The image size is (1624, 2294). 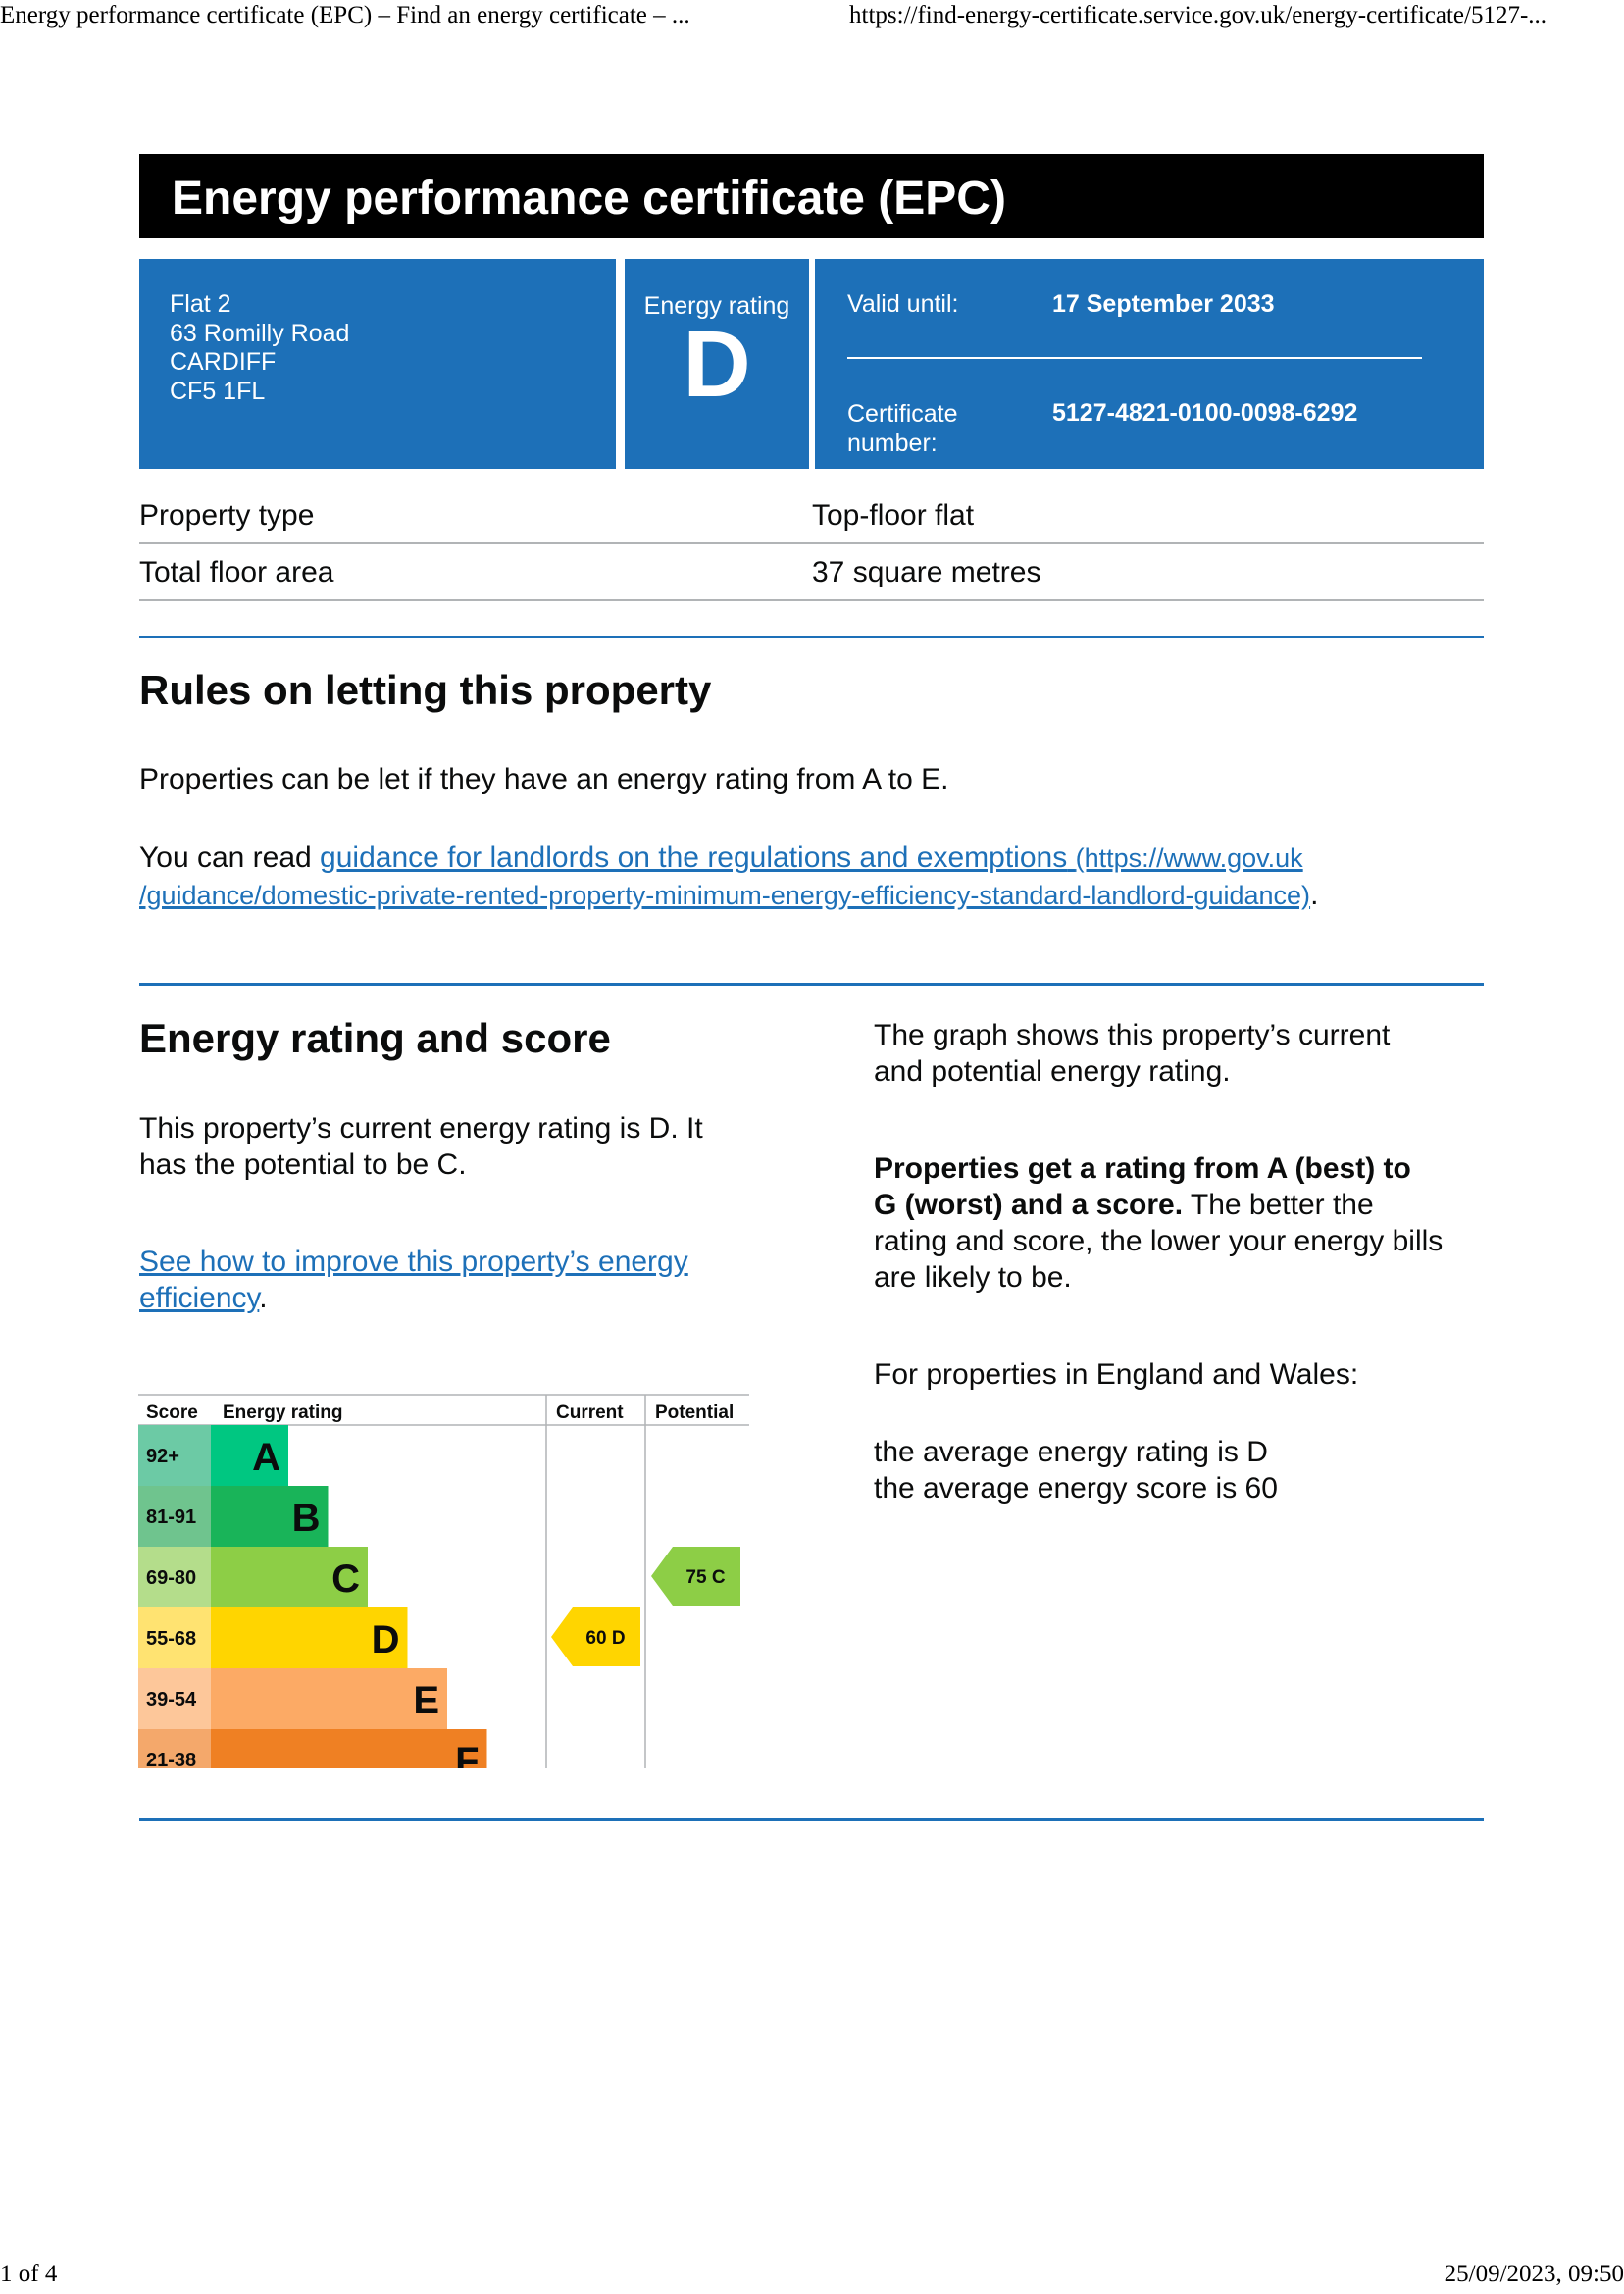 What do you see at coordinates (694, 1412) in the screenshot?
I see `chart-header-3: Potential` at bounding box center [694, 1412].